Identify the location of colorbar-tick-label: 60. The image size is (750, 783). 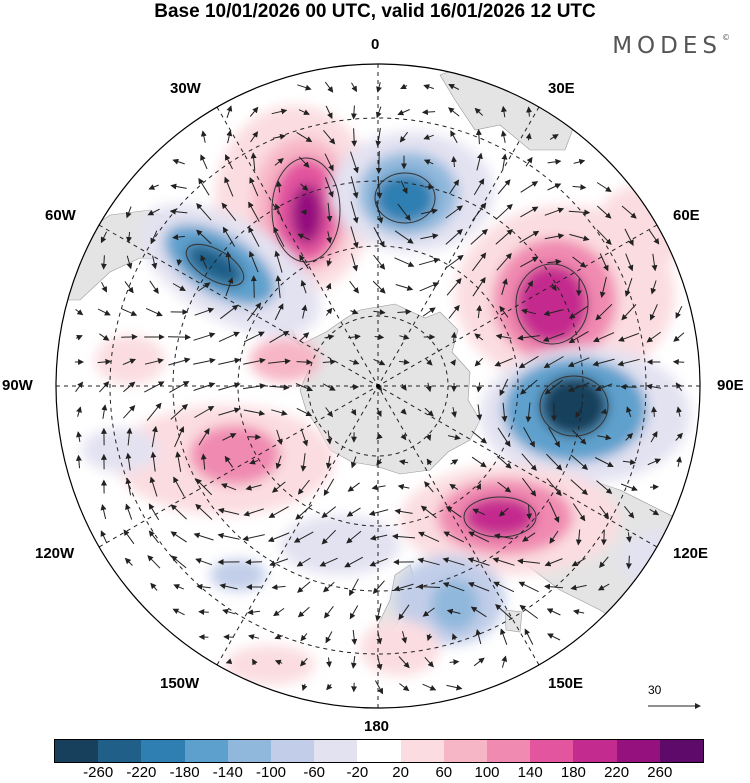
(444, 772).